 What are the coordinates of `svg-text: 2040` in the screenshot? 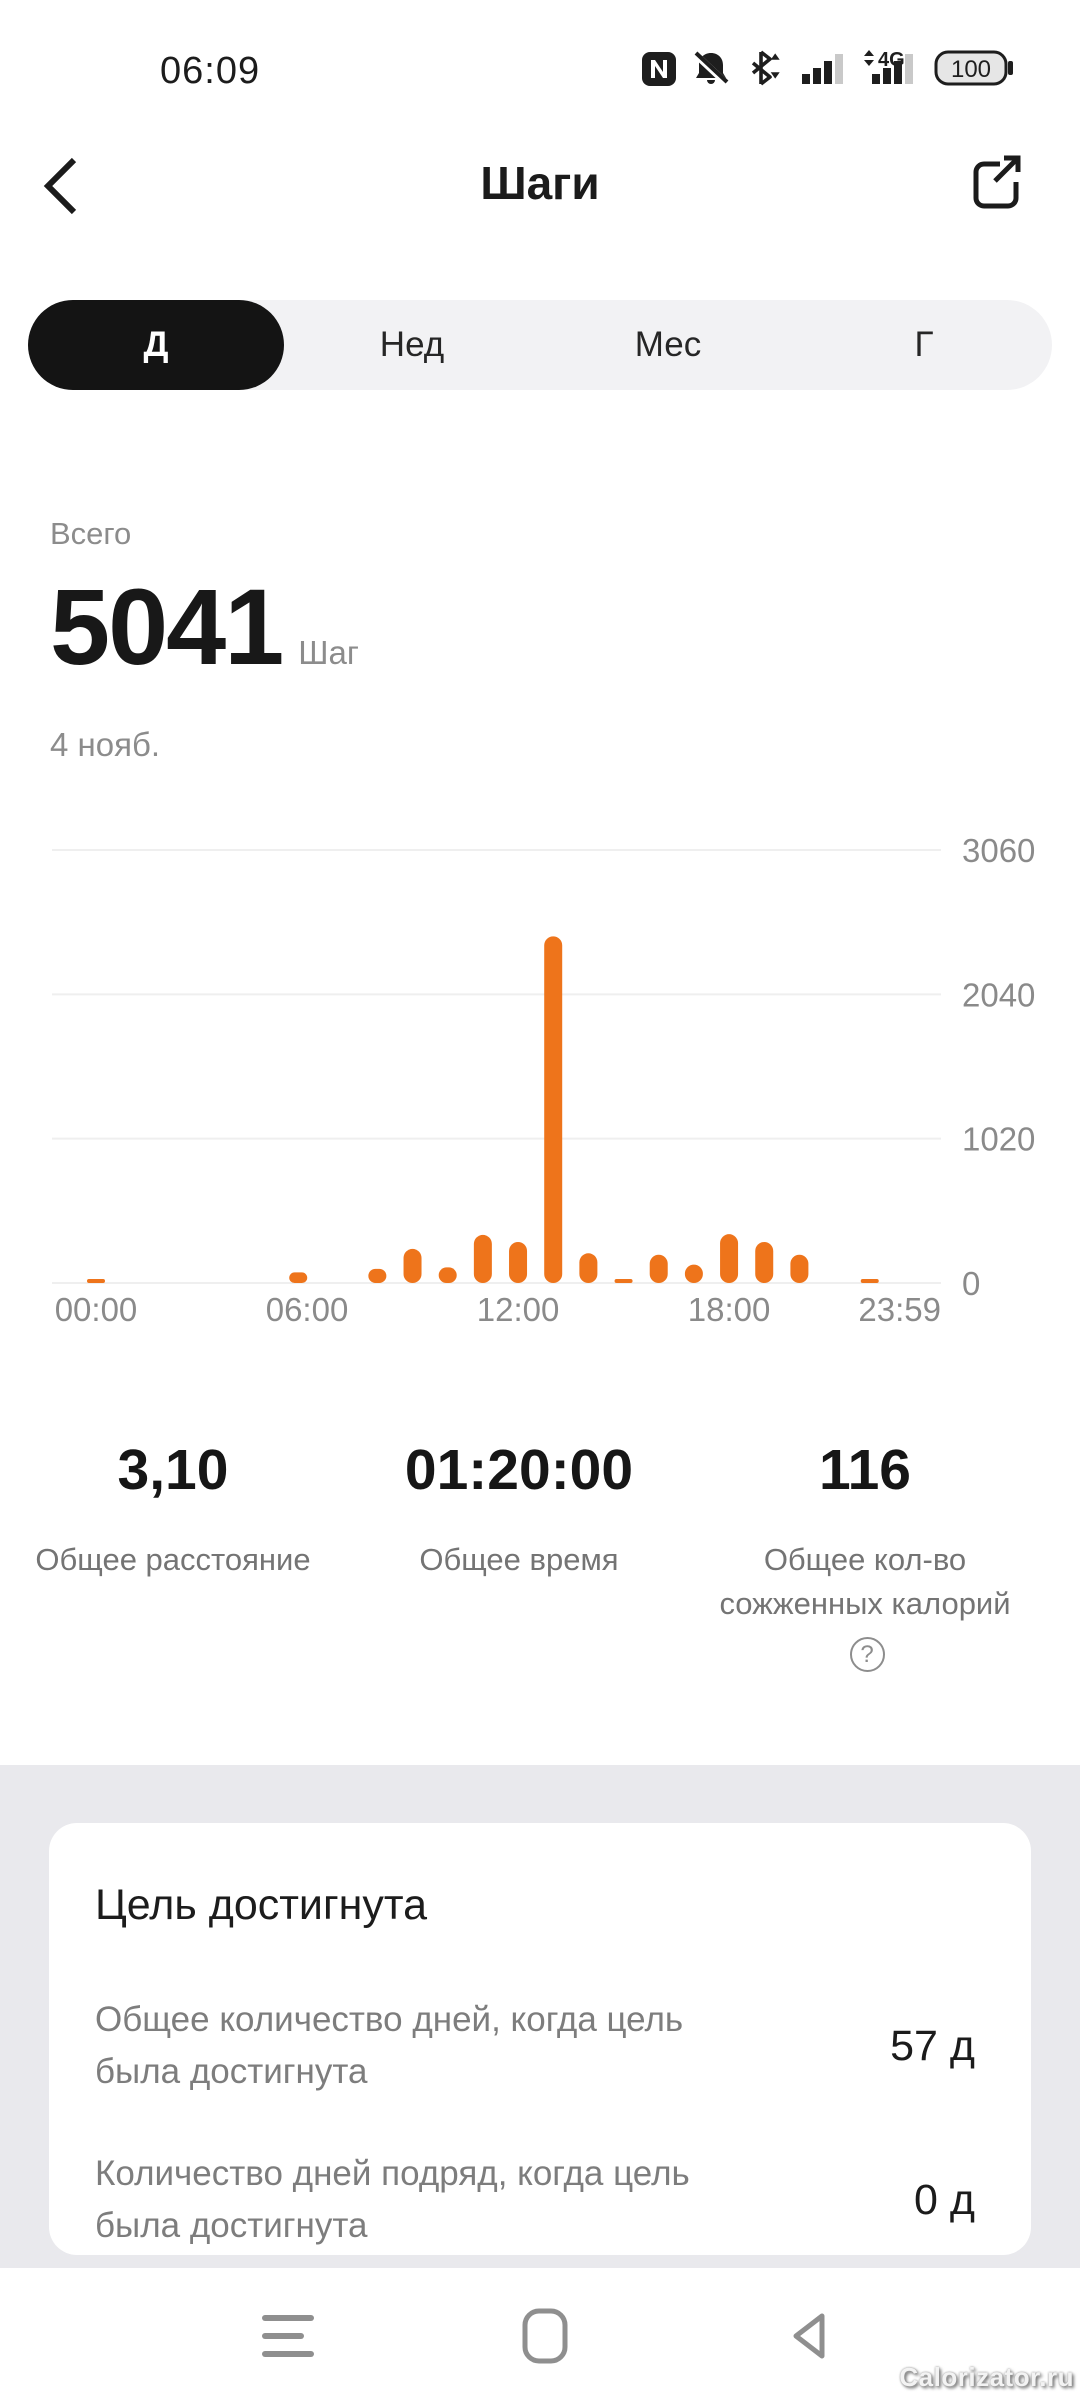 It's located at (998, 994).